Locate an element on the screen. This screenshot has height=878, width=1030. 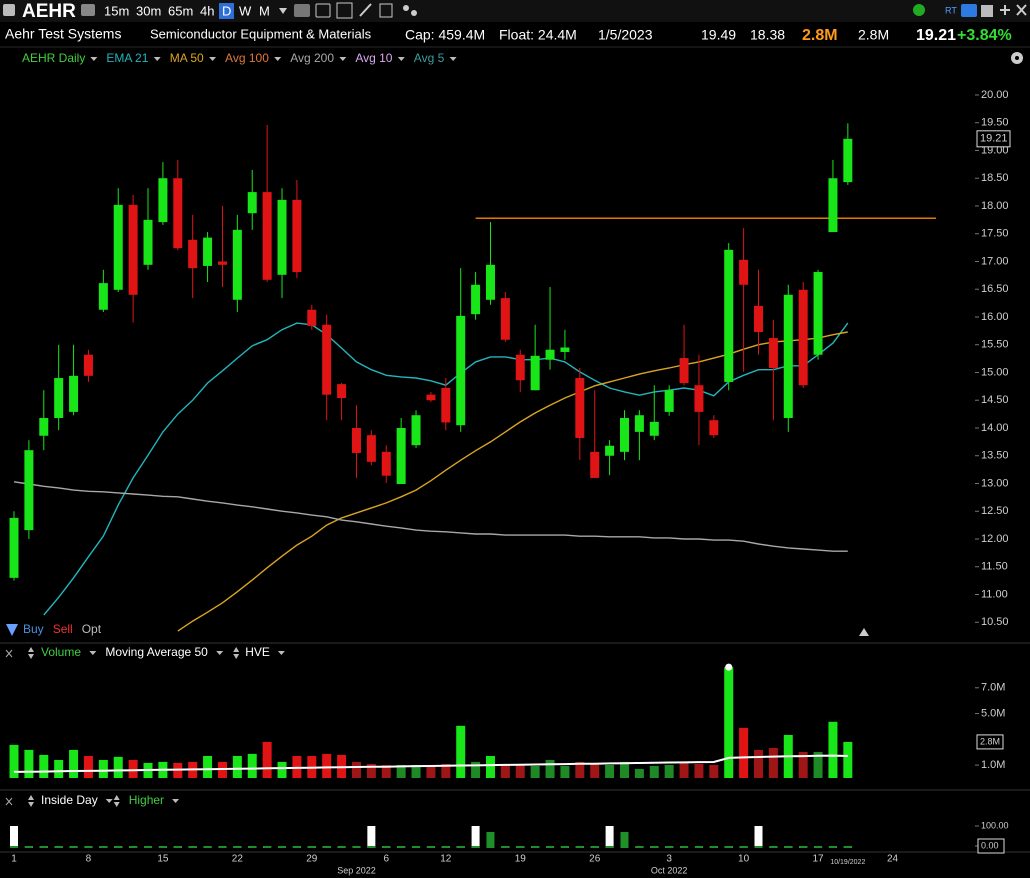
y-tick-label: 12.50 is located at coordinates (995, 511).